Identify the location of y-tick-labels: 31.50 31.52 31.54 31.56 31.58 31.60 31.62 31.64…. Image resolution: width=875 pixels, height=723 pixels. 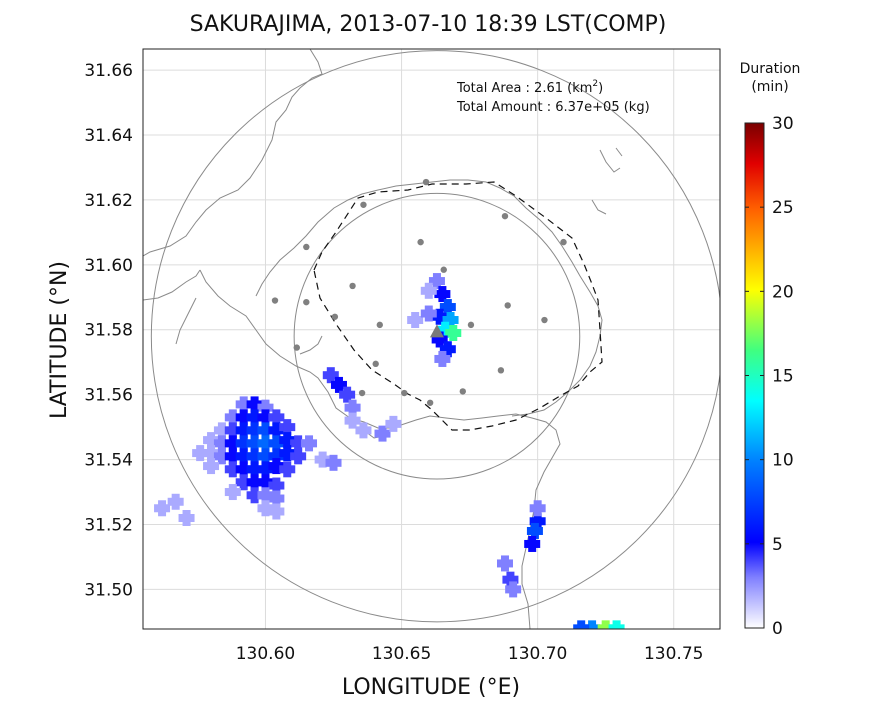
(108, 330).